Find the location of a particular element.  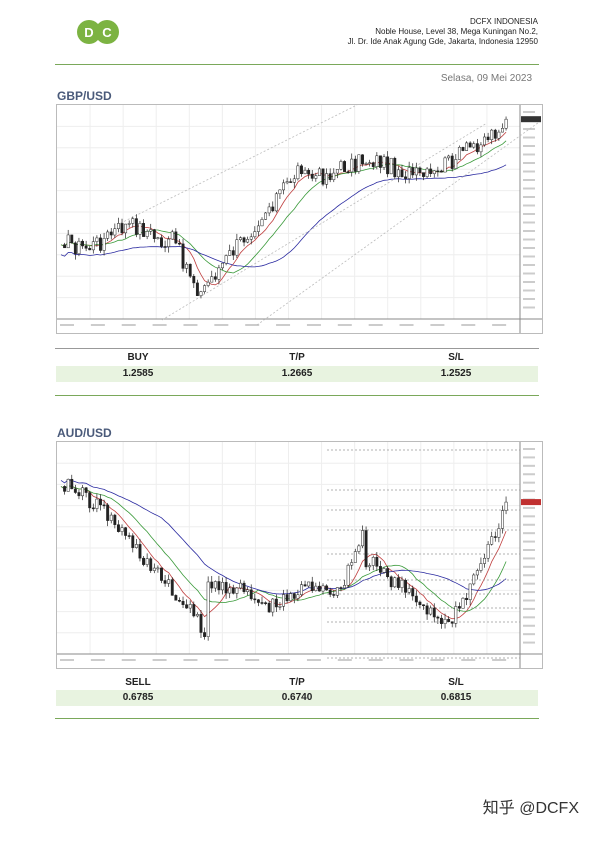

value-sl: 1.2525 is located at coordinates (456, 373).